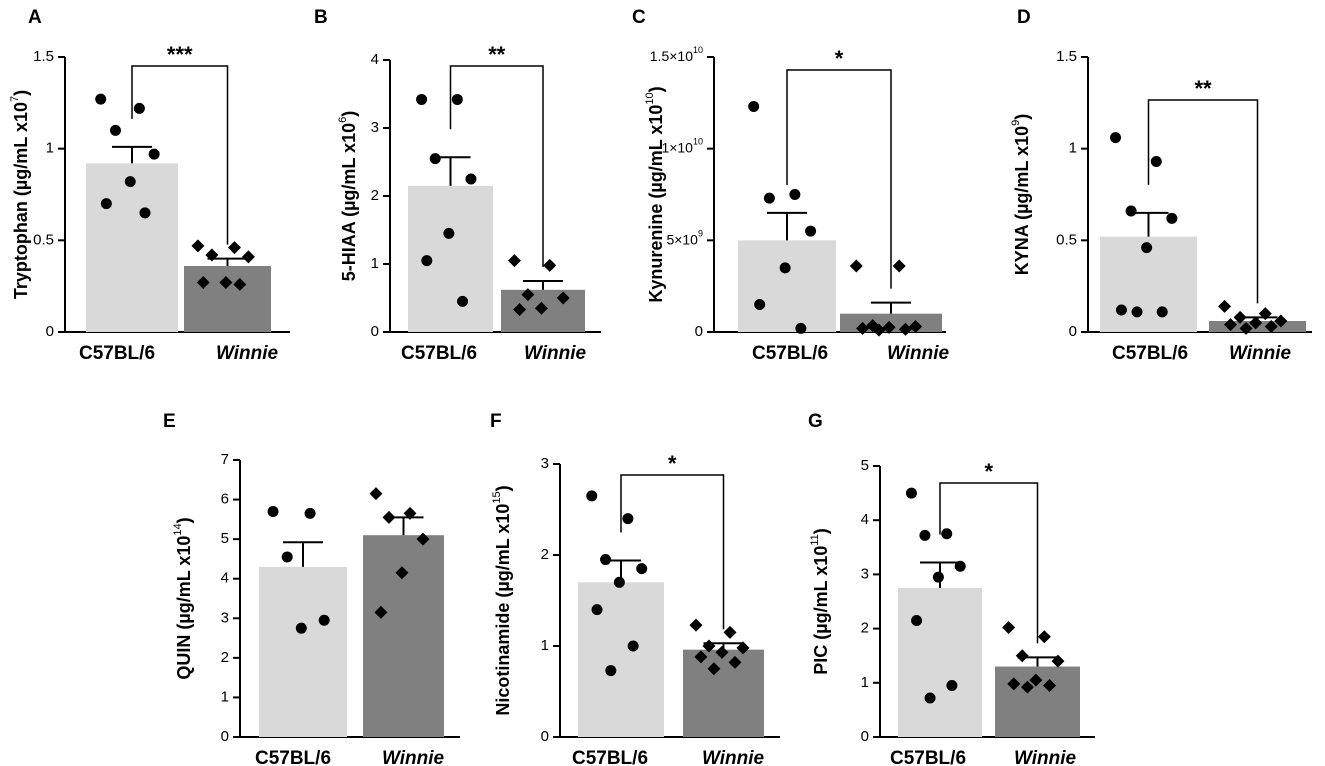  Describe the element at coordinates (1066, 56) in the screenshot. I see `y-tick-label: 1.5` at that location.